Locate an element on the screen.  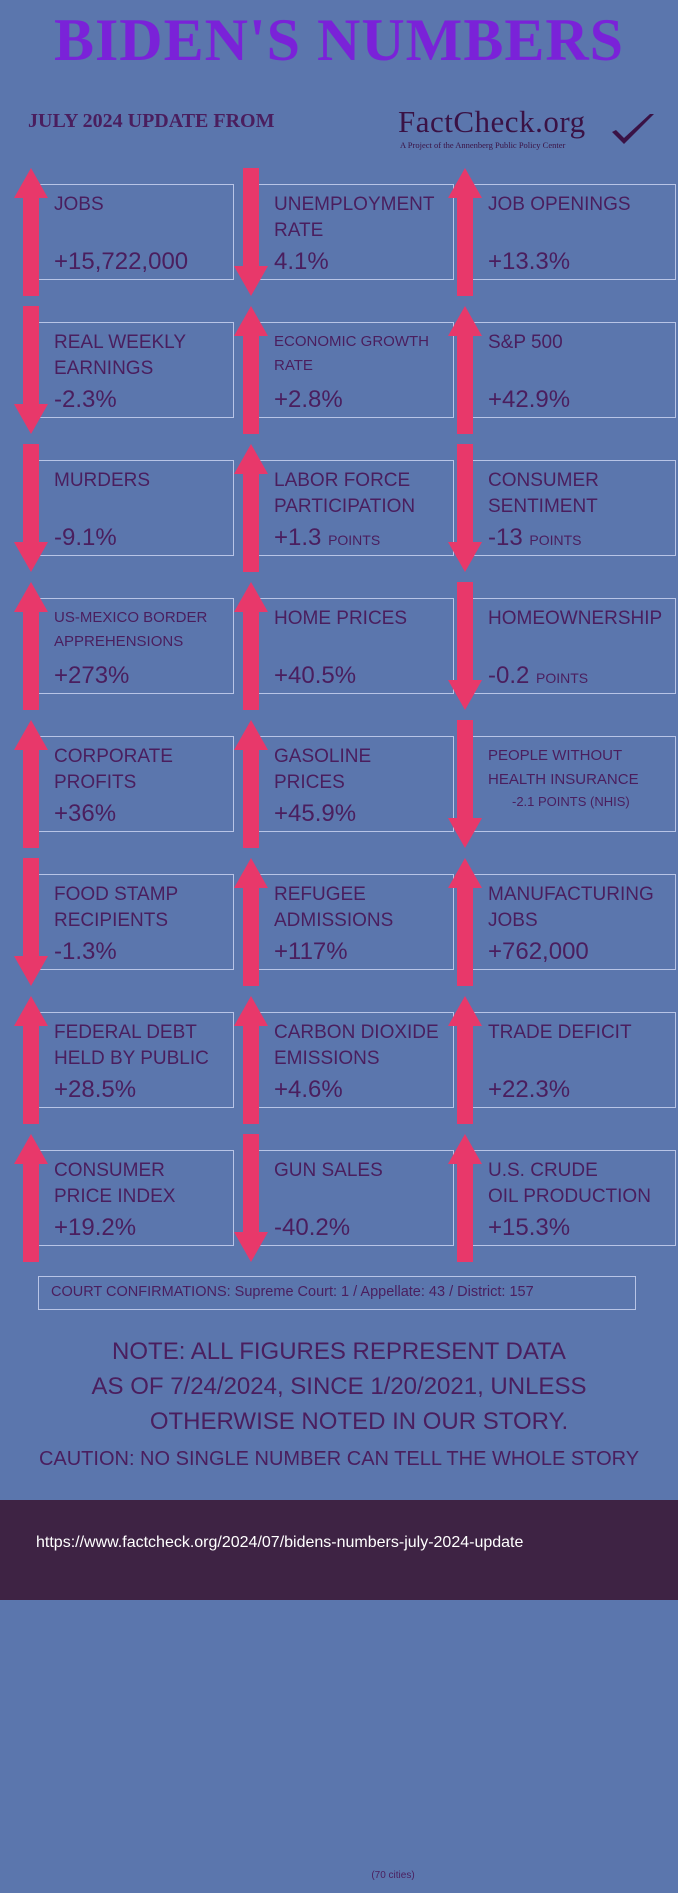
stat-cell: HOME PRICES +40.5% is located at coordinates (344, 646).